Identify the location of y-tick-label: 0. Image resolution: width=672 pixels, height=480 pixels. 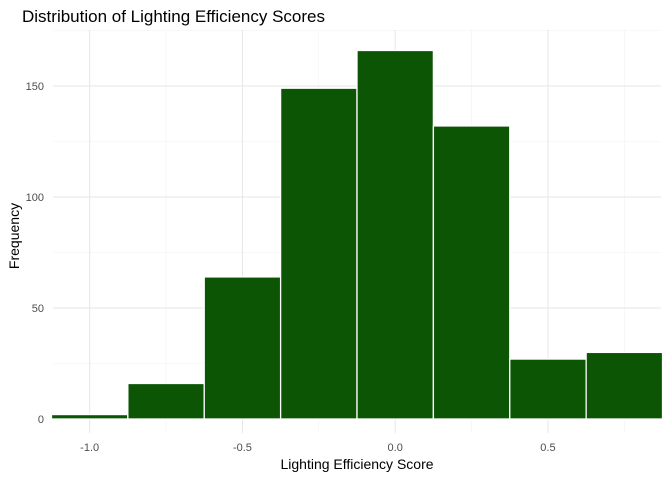
(41, 420).